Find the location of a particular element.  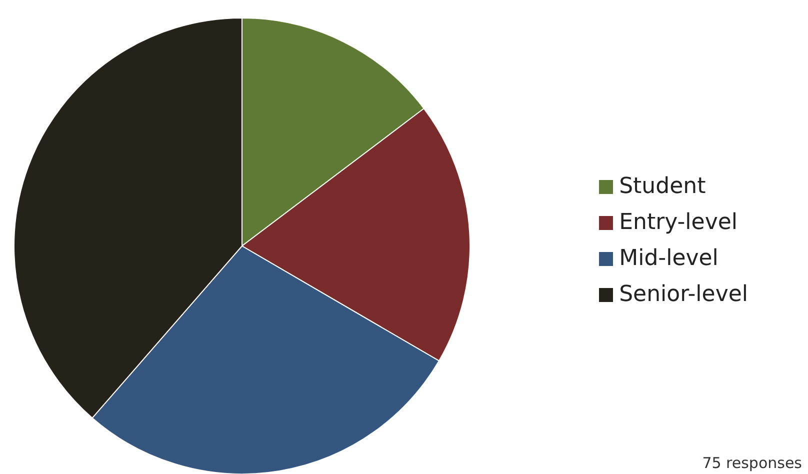

legend-label: Student is located at coordinates (662, 187).